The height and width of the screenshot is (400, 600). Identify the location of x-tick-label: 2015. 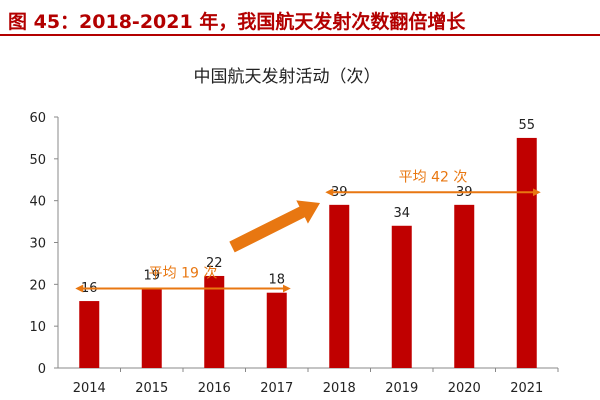
(151, 388).